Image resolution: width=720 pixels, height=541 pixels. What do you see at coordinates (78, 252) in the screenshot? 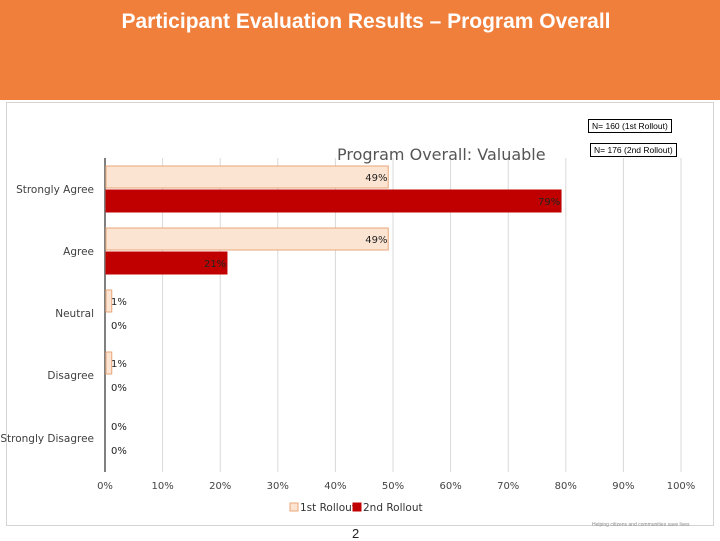
I see `category-label: Agree` at bounding box center [78, 252].